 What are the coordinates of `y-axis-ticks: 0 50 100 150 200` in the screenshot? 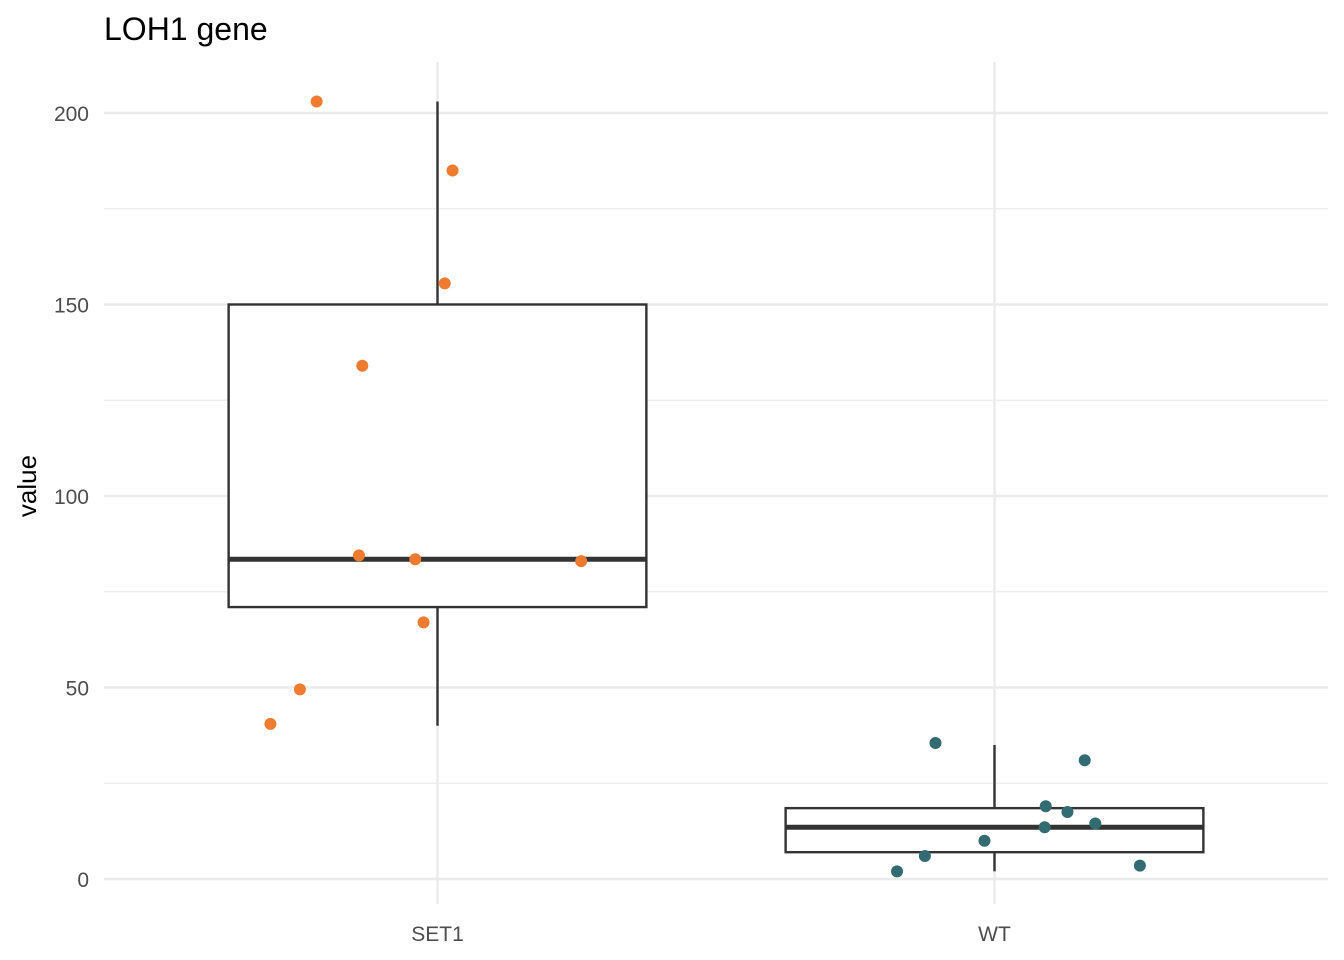 It's located at (71, 497).